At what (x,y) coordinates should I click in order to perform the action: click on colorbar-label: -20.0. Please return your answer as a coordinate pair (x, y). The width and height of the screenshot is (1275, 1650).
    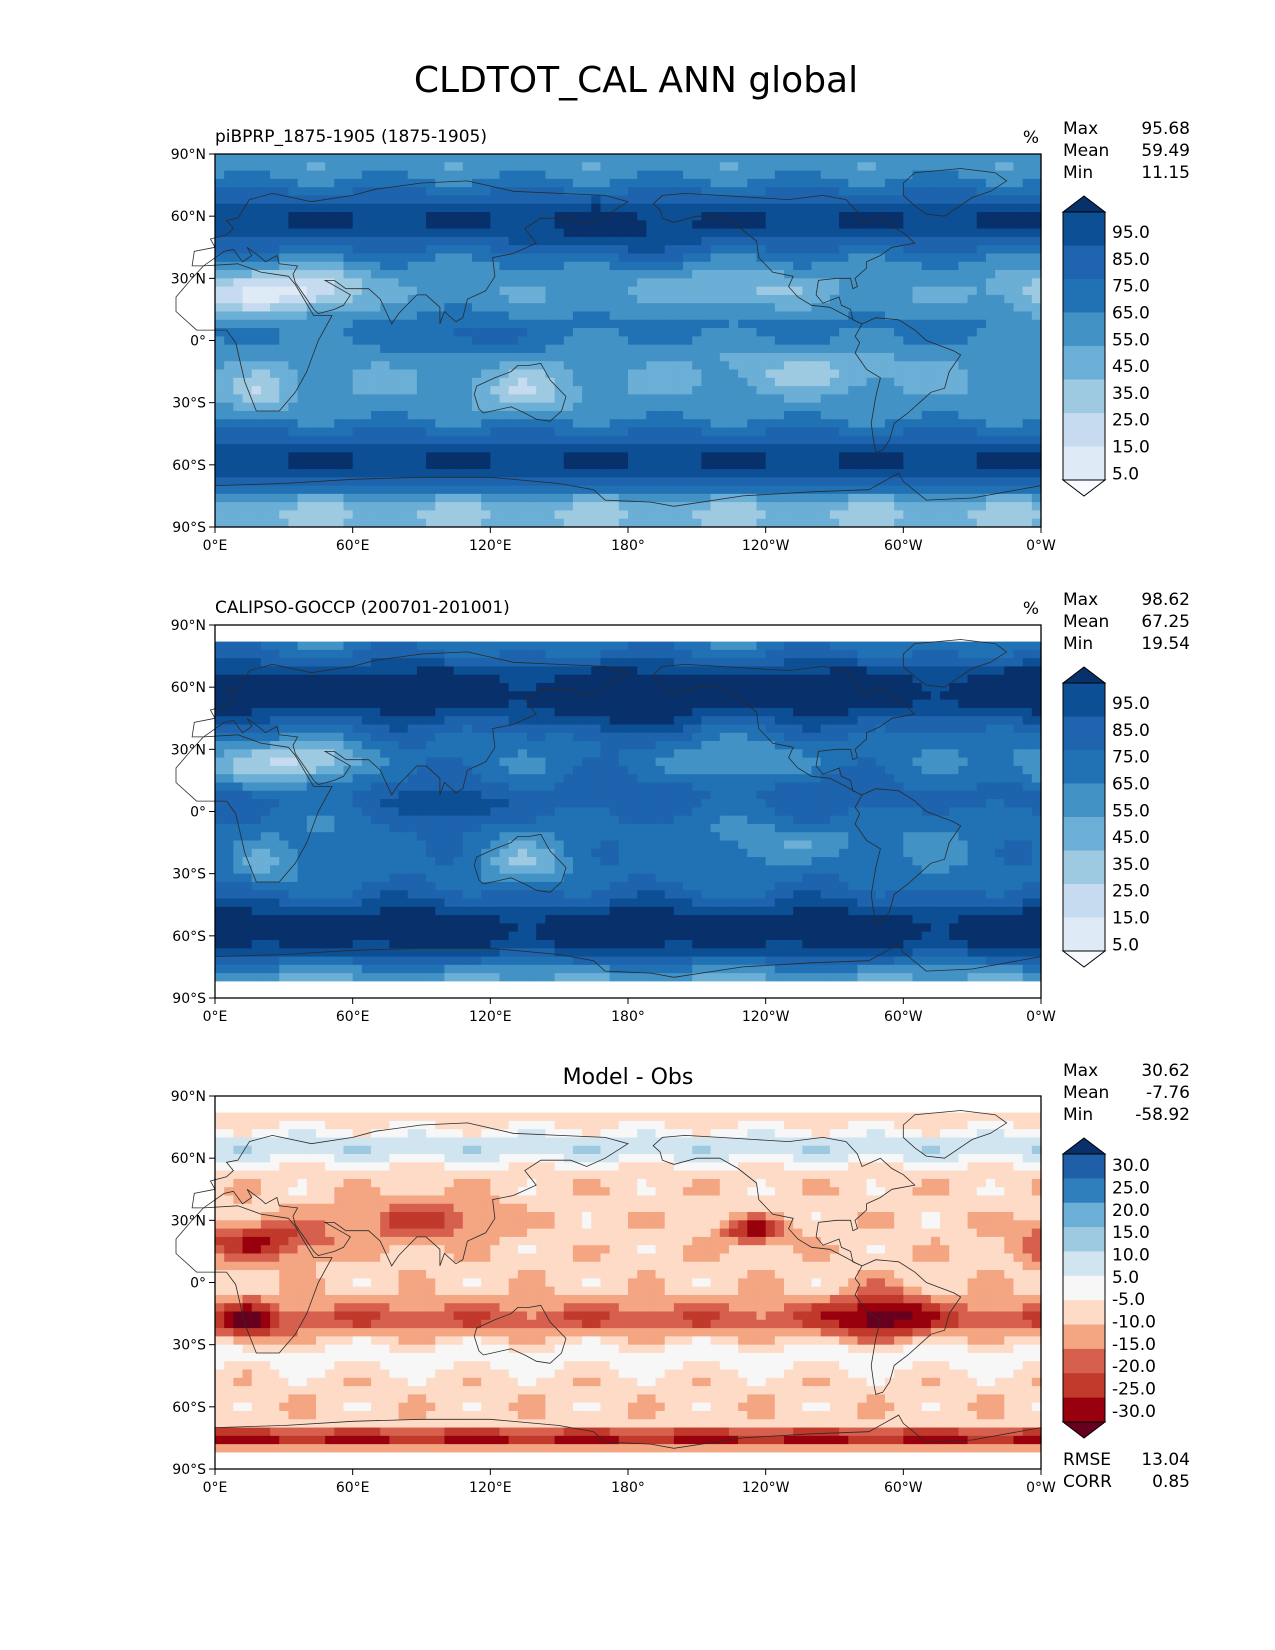
    Looking at the image, I should click on (1134, 1367).